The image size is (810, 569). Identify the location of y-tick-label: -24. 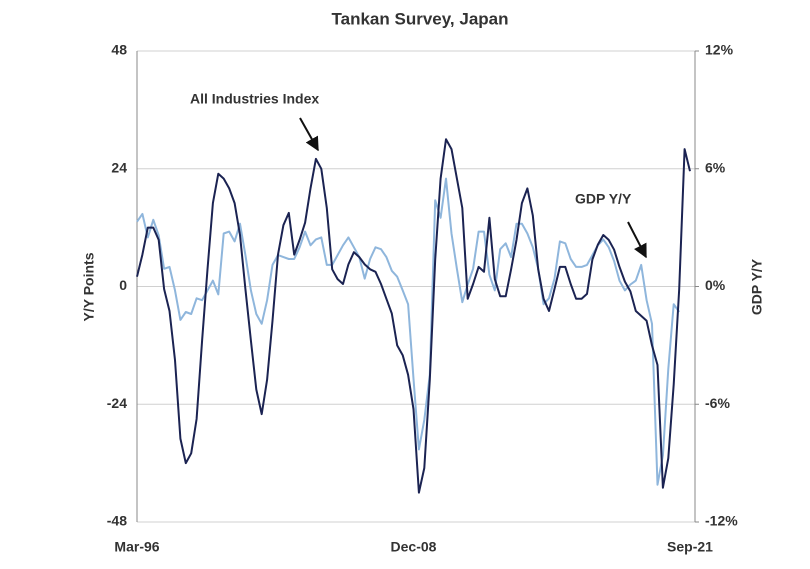
(117, 403).